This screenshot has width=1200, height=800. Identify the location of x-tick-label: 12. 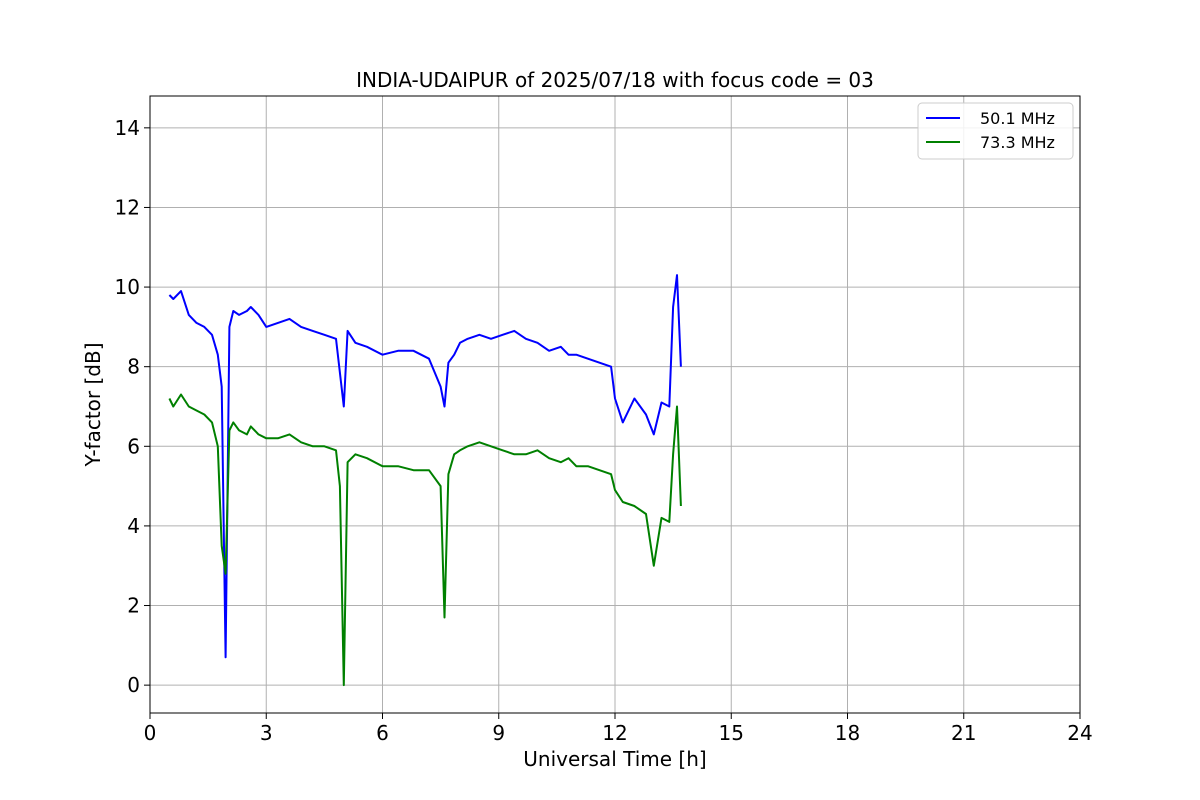
(614, 733).